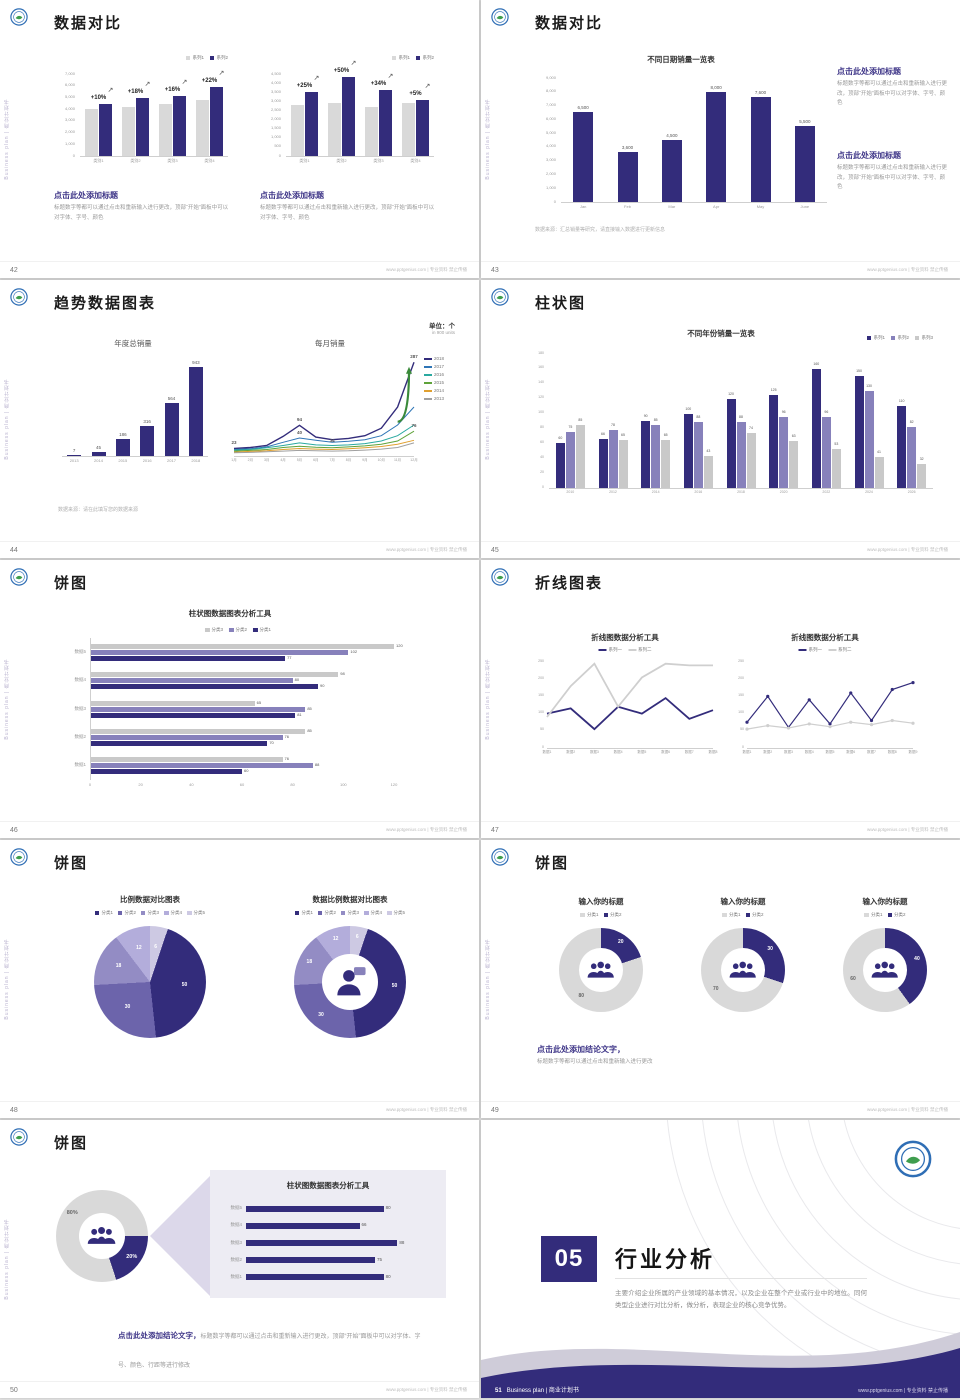 Image resolution: width=960 pixels, height=1400 pixels. Describe the element at coordinates (601, 901) in the screenshot. I see `chart-title: 输入你的标题` at that location.